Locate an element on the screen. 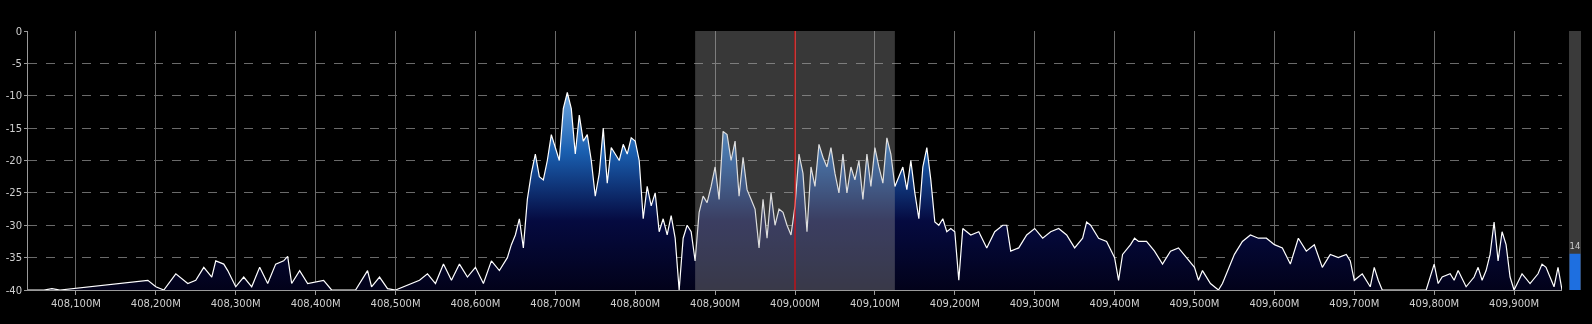 The image size is (1592, 324). x-tick-label: 409,500M is located at coordinates (1194, 303).